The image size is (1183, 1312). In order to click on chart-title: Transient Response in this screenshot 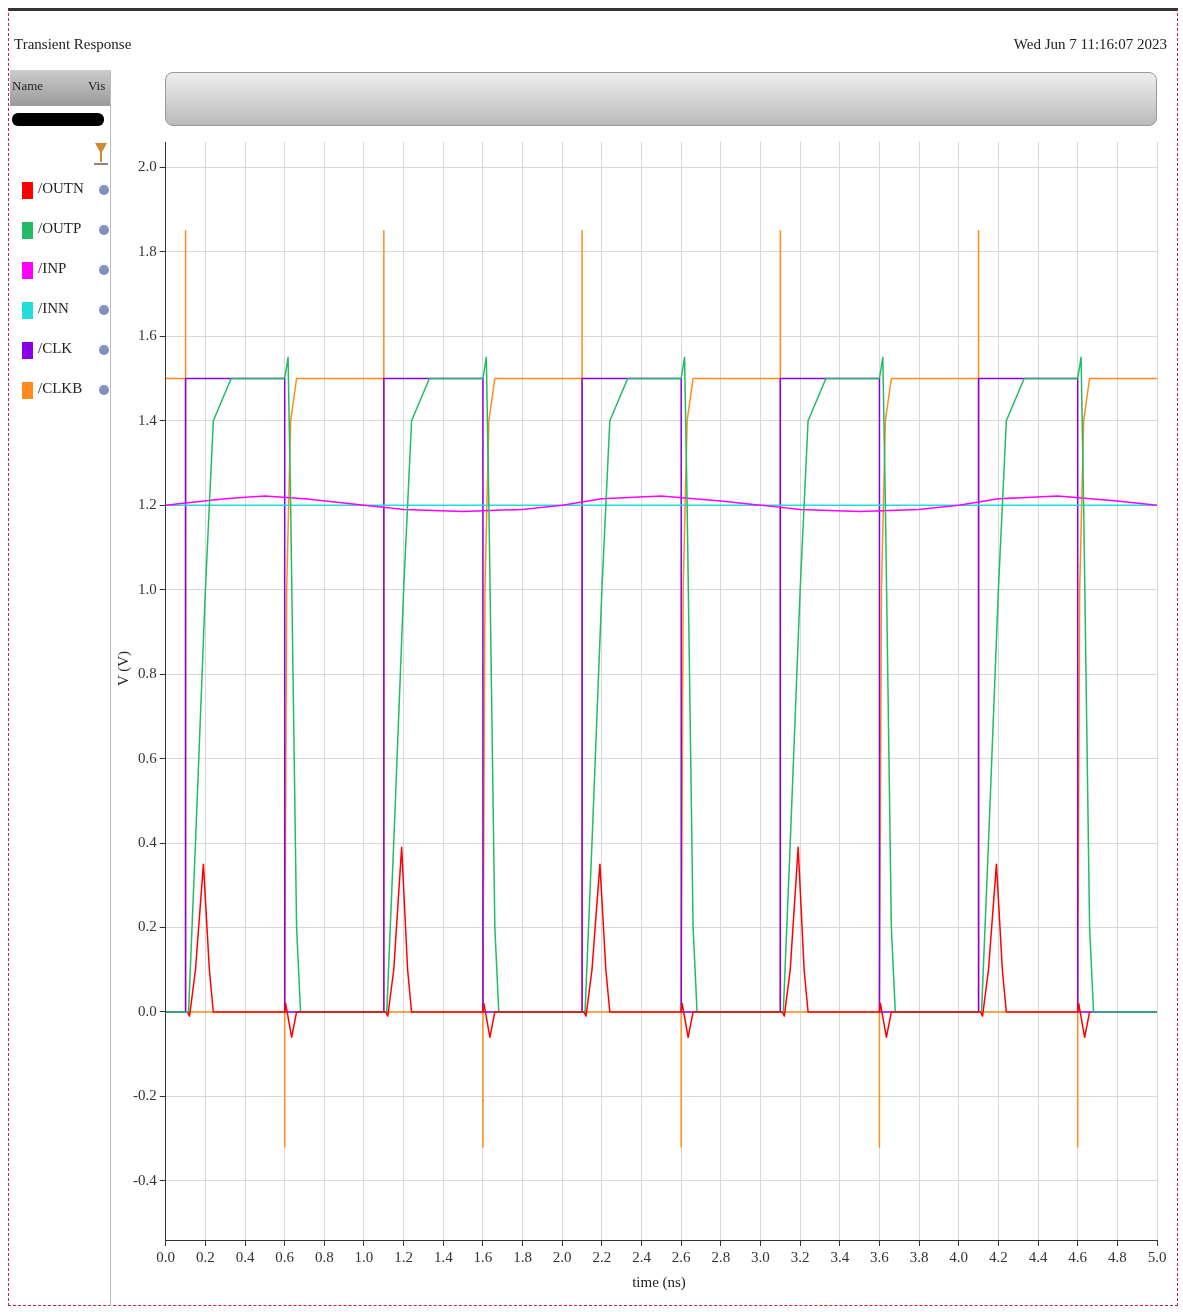, I will do `click(73, 44)`.